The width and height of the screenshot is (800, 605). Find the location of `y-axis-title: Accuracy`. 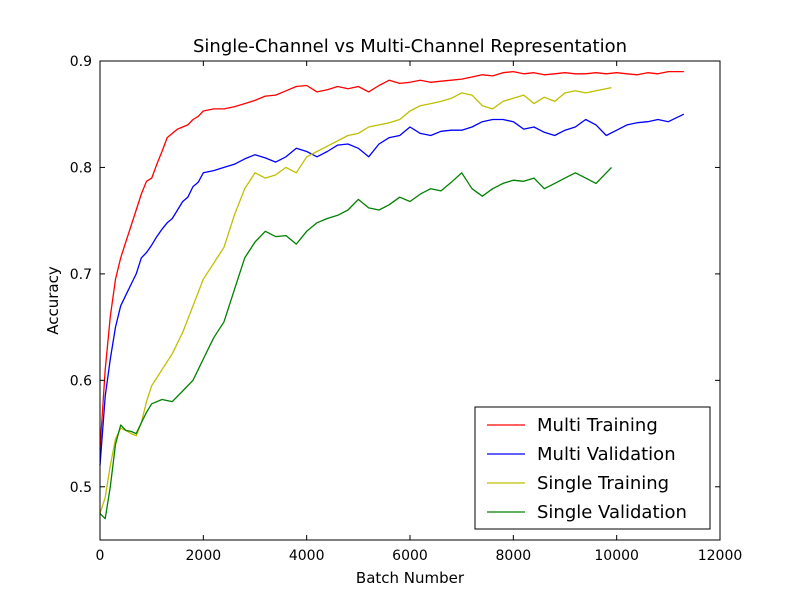

y-axis-title: Accuracy is located at coordinates (53, 300).